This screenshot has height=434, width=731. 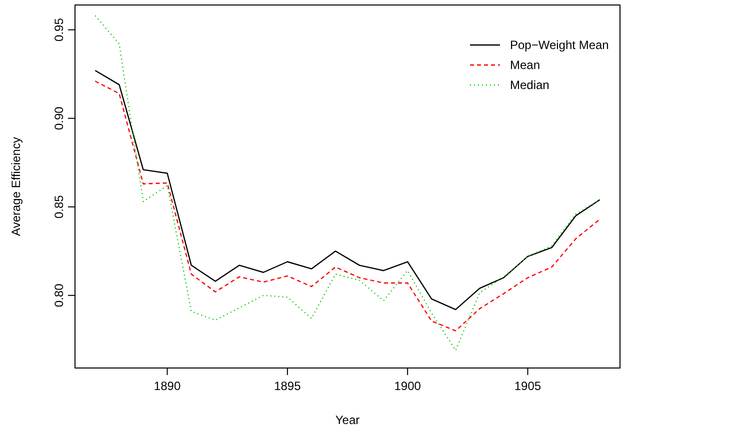 I want to click on x-tick-label: 1895, so click(x=288, y=386).